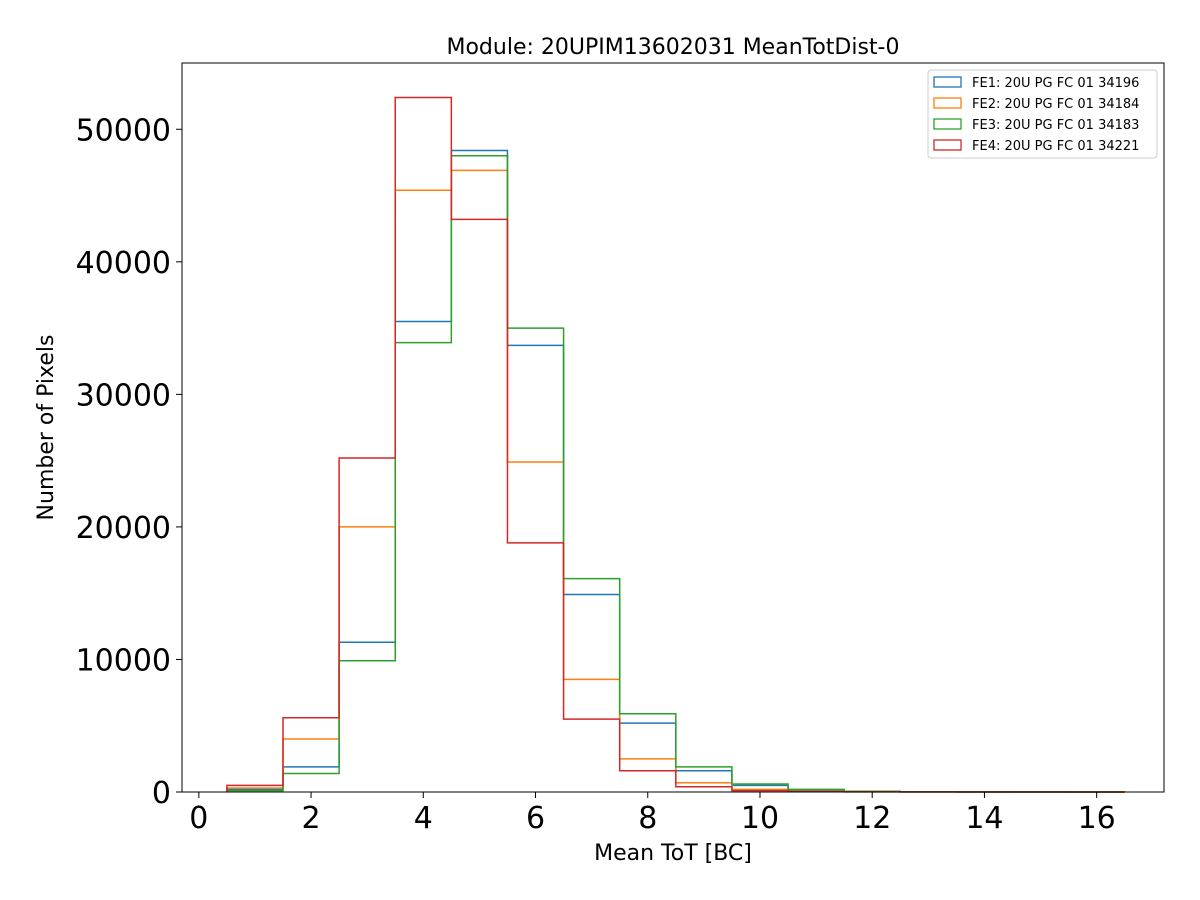 This screenshot has width=1200, height=900. I want to click on x-axis-label: Mean ToT [BC], so click(673, 853).